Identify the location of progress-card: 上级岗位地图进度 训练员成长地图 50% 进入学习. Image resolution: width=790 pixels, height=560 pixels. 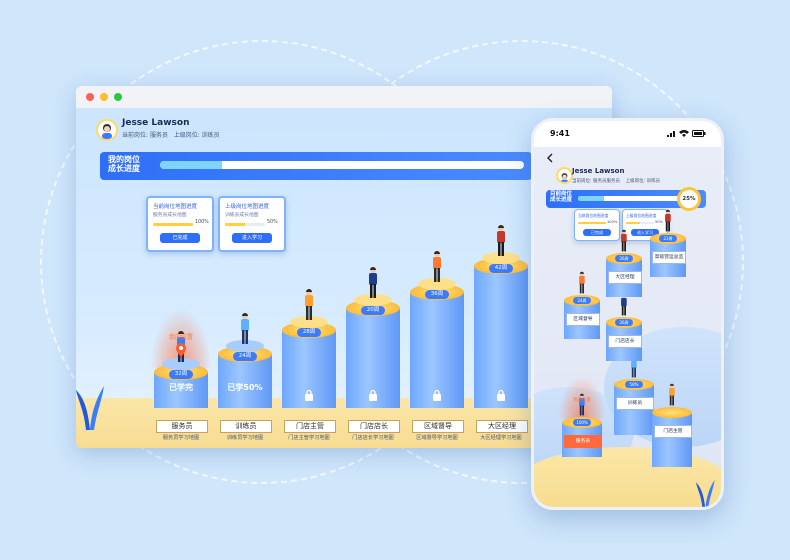
(252, 224).